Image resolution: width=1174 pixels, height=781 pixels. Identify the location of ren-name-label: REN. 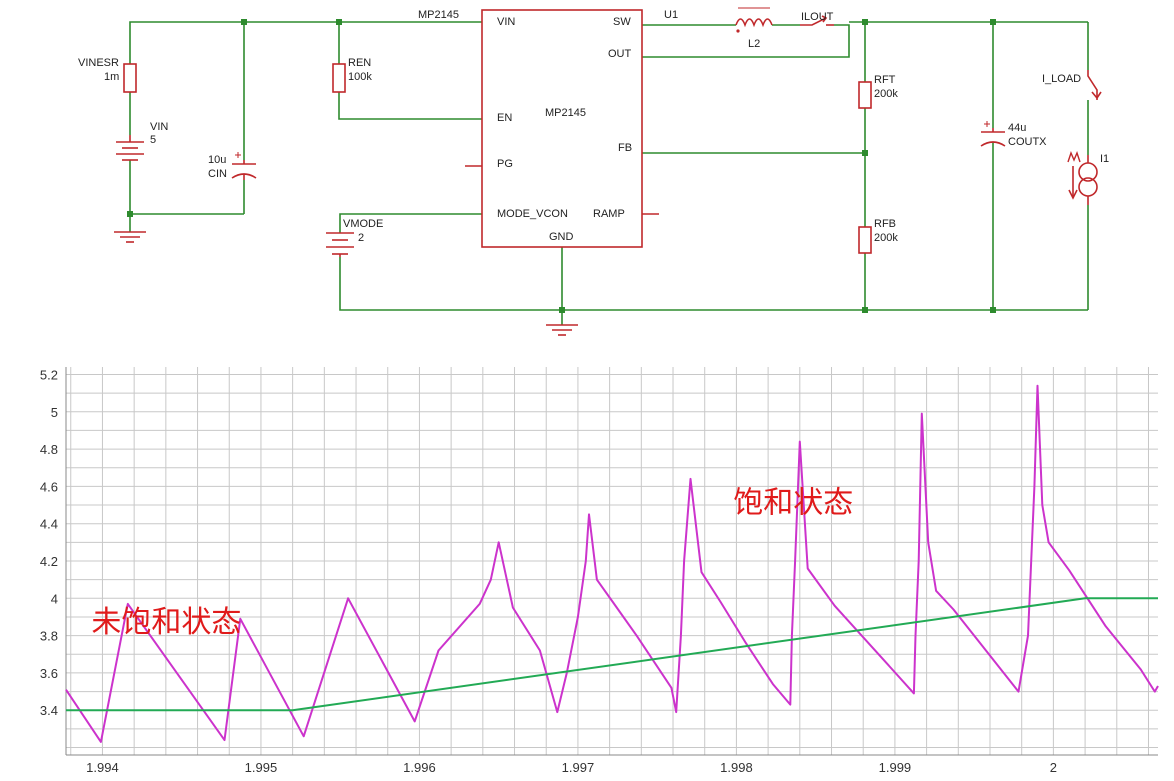
(359, 63).